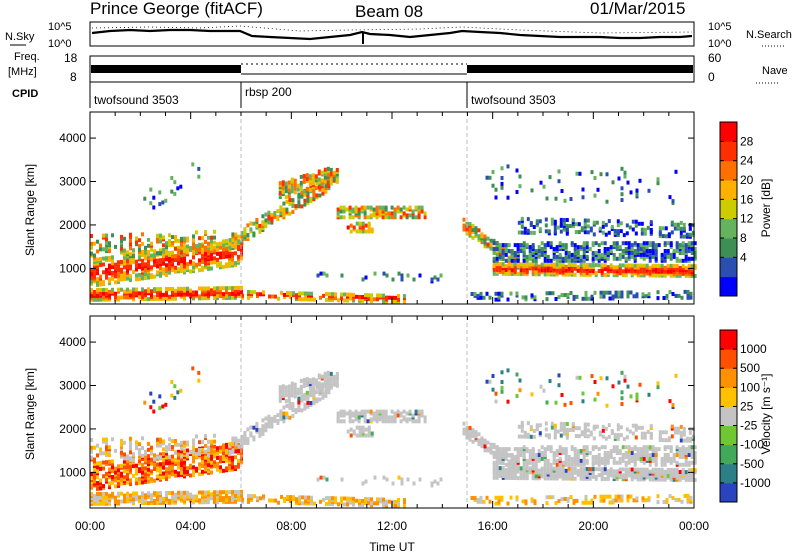  Describe the element at coordinates (513, 100) in the screenshot. I see `cpid-segment-3: twofsound 3503` at that location.